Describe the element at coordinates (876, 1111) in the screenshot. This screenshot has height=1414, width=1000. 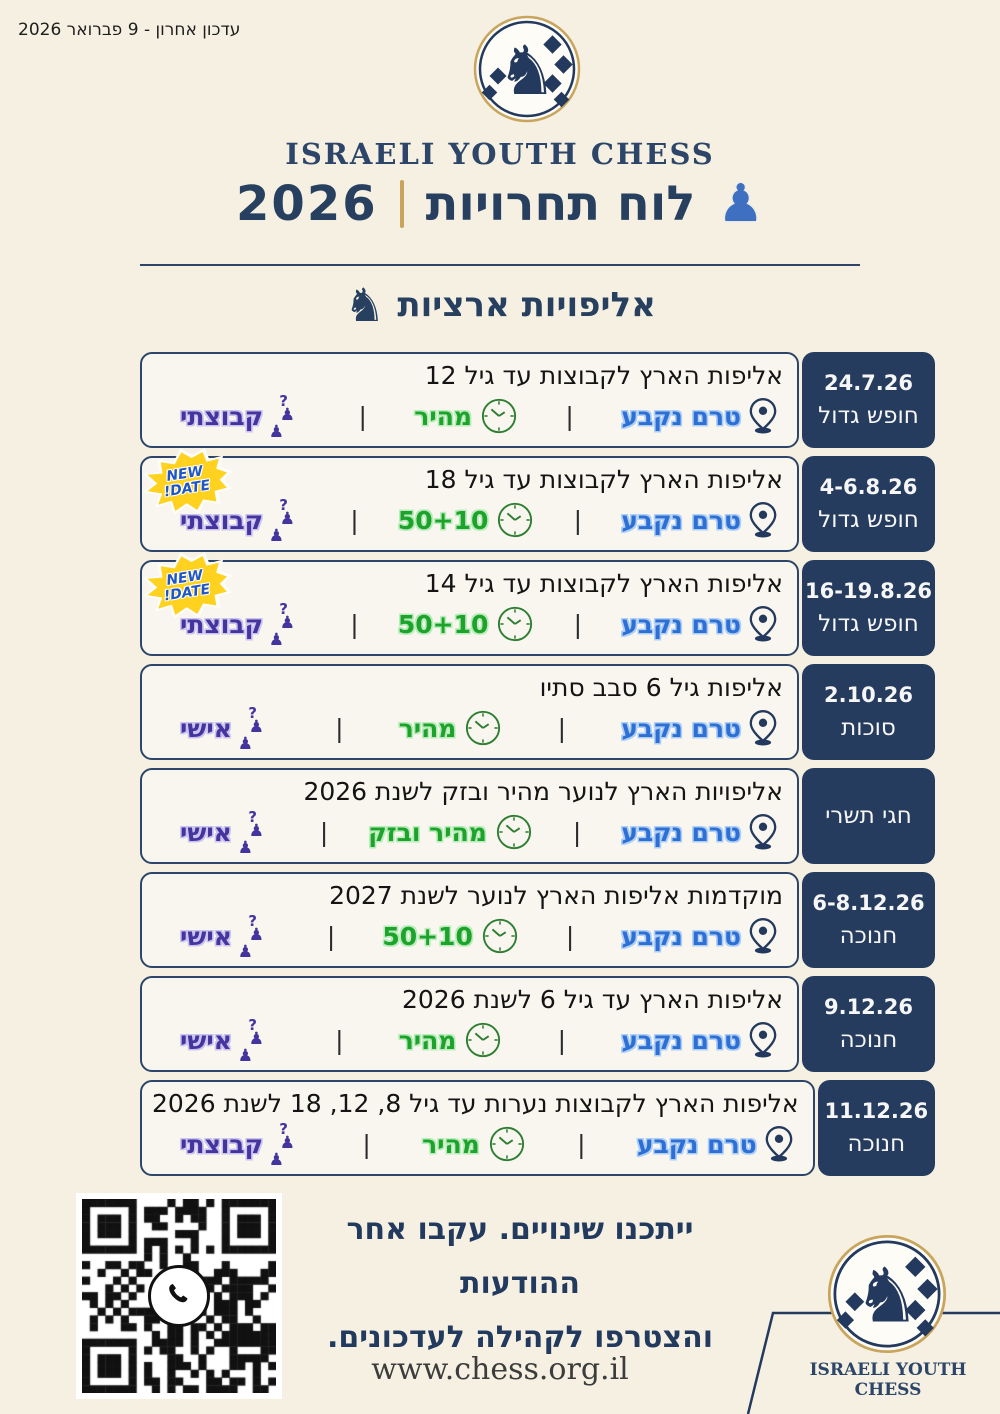
I see `date-value: 11.12.26` at that location.